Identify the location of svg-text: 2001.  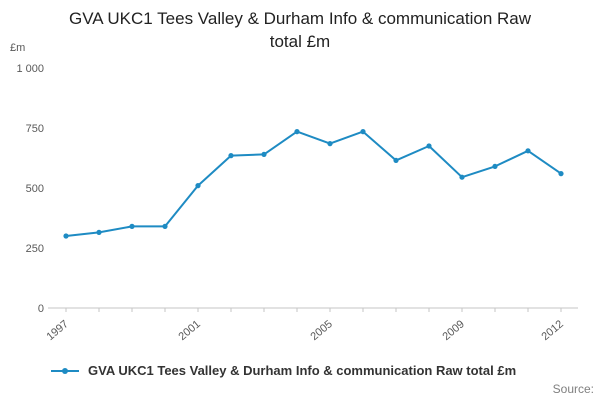
(189, 330).